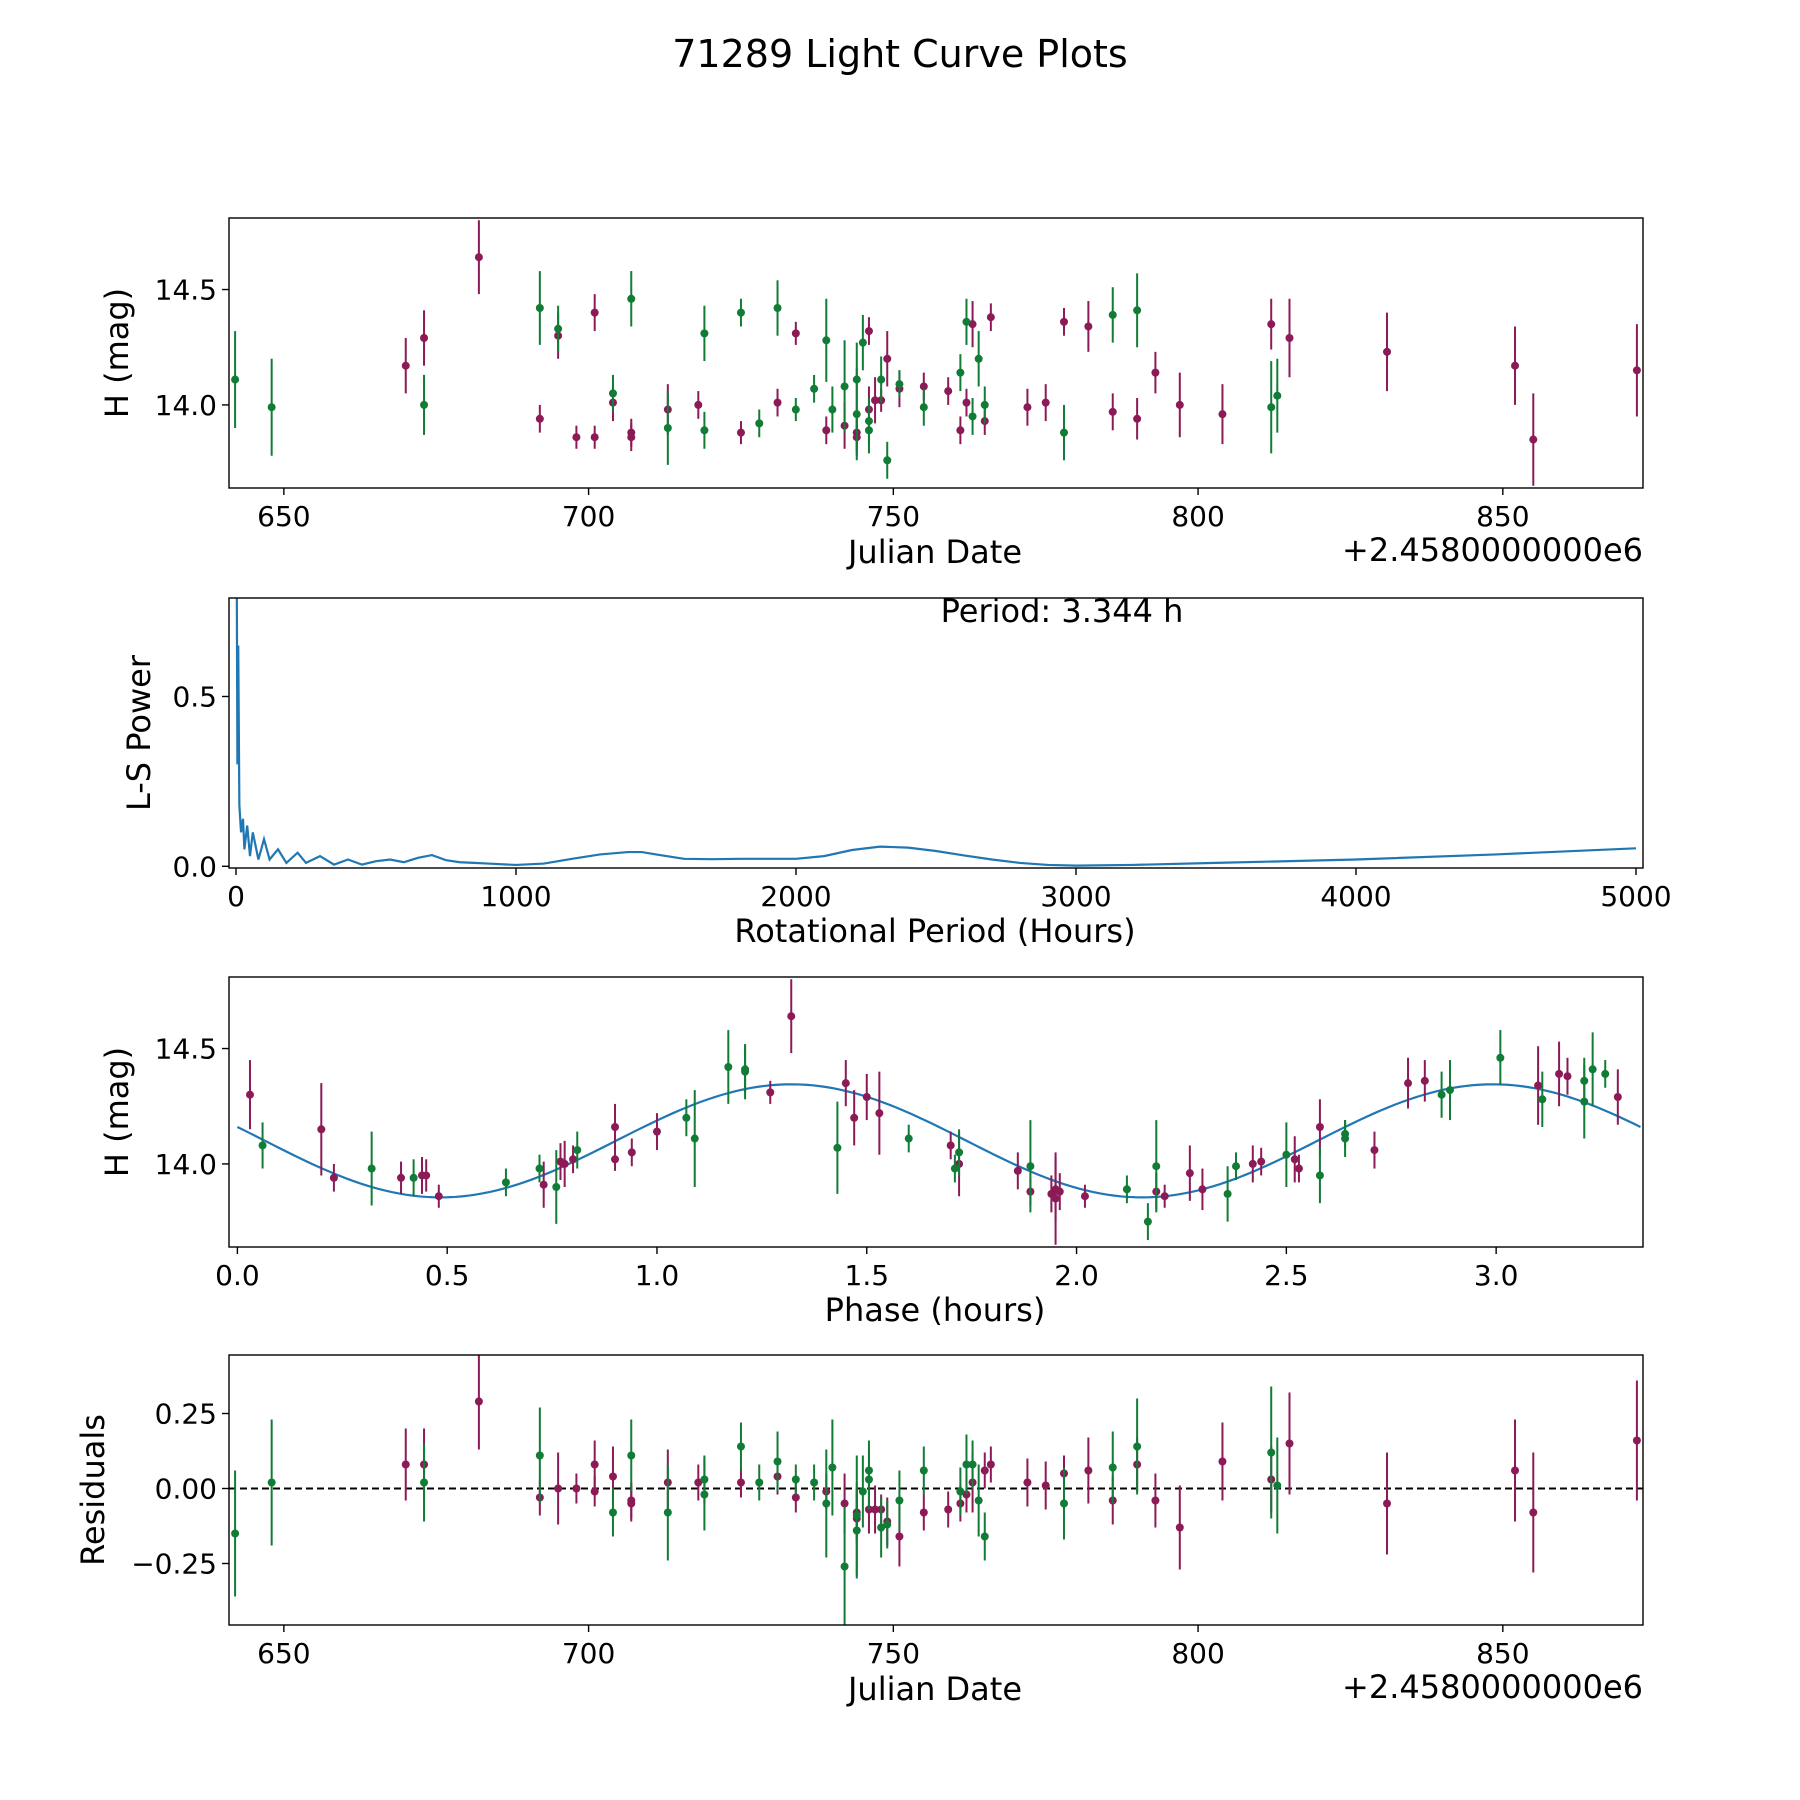 Image resolution: width=1800 pixels, height=1800 pixels. I want to click on residuals-frame, so click(936, 1490).